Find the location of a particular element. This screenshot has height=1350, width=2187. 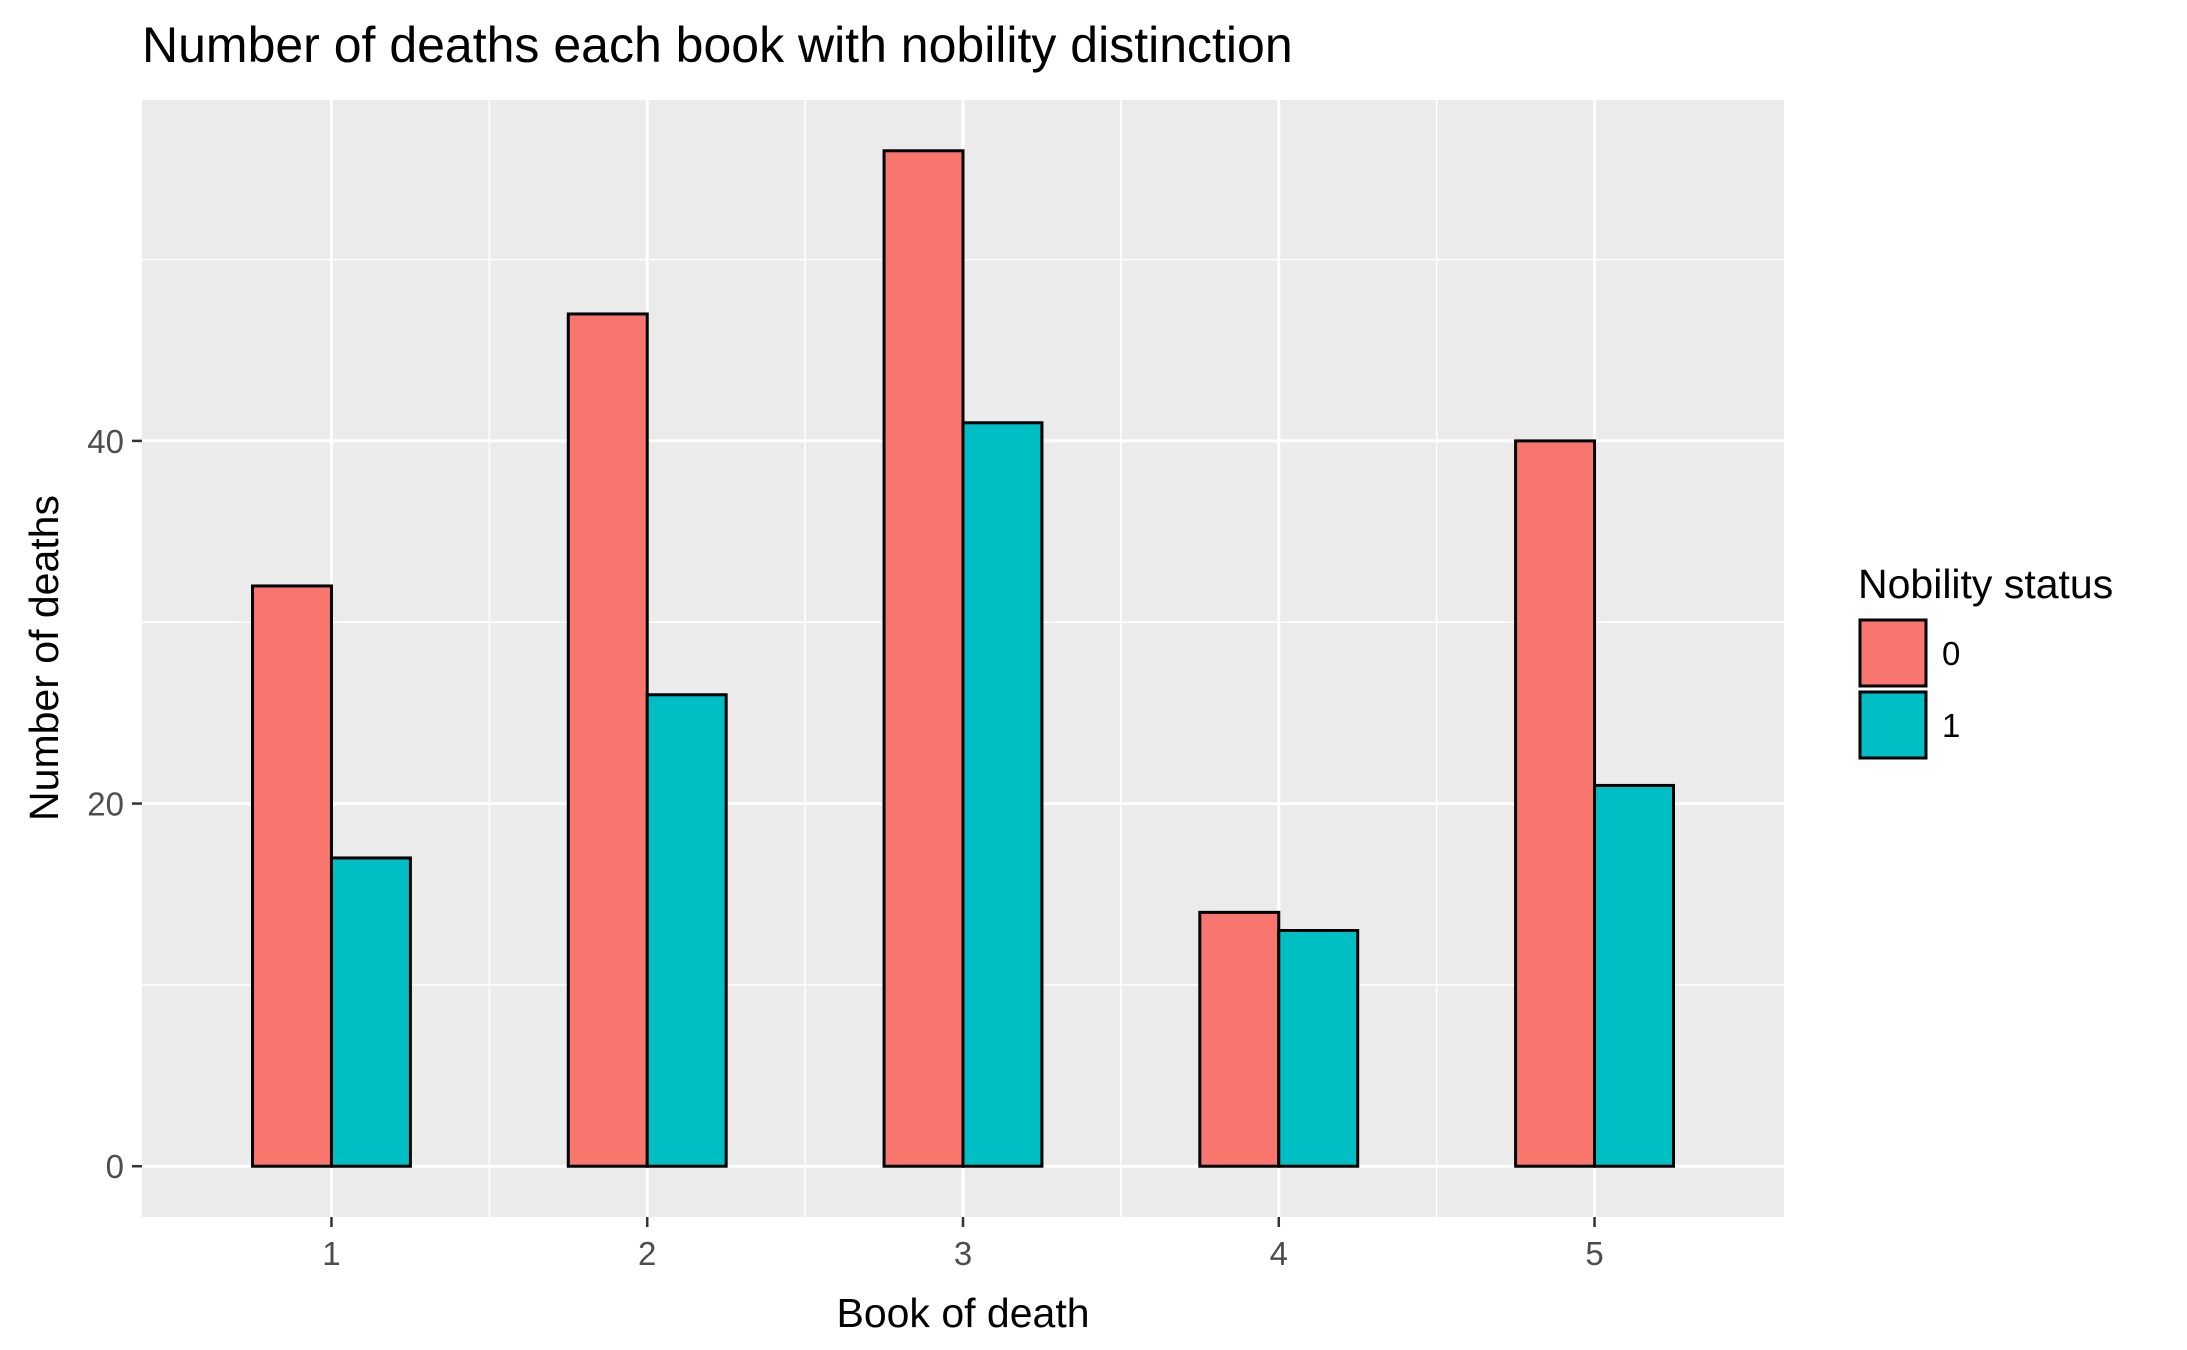

legend-title: Nobility status is located at coordinates (1985, 584).